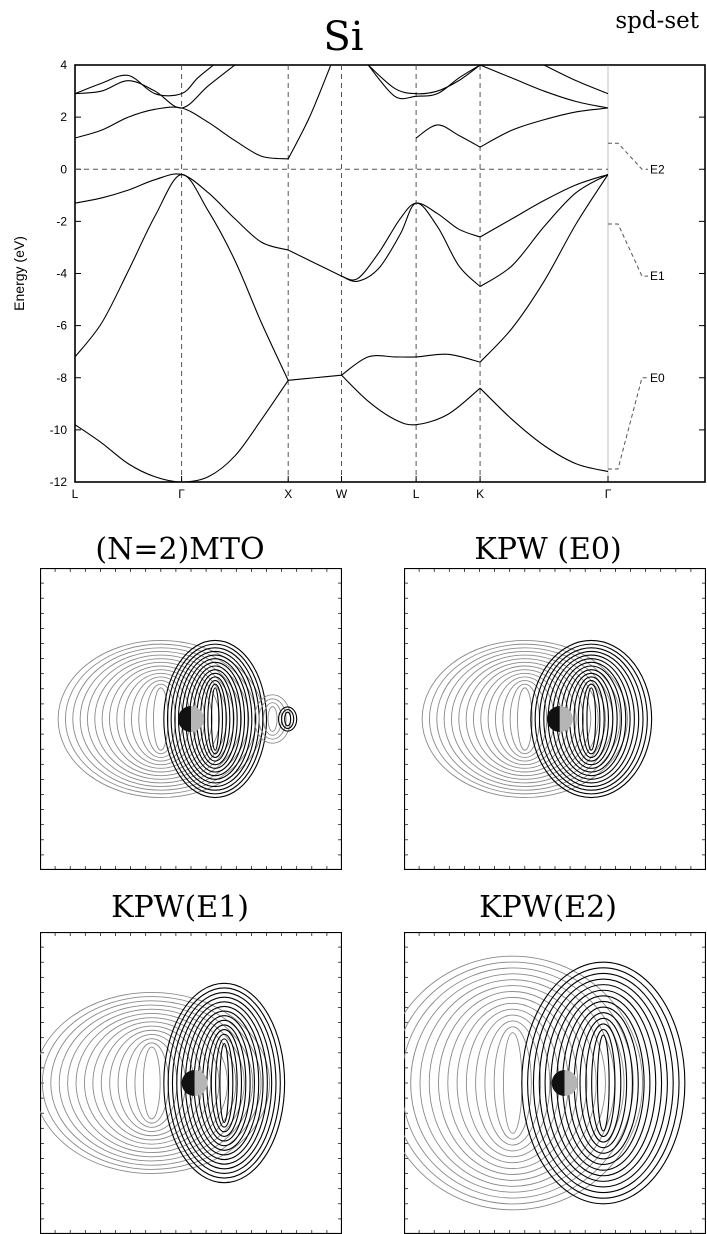  Describe the element at coordinates (343, 37) in the screenshot. I see `band-structure-title: Si` at that location.